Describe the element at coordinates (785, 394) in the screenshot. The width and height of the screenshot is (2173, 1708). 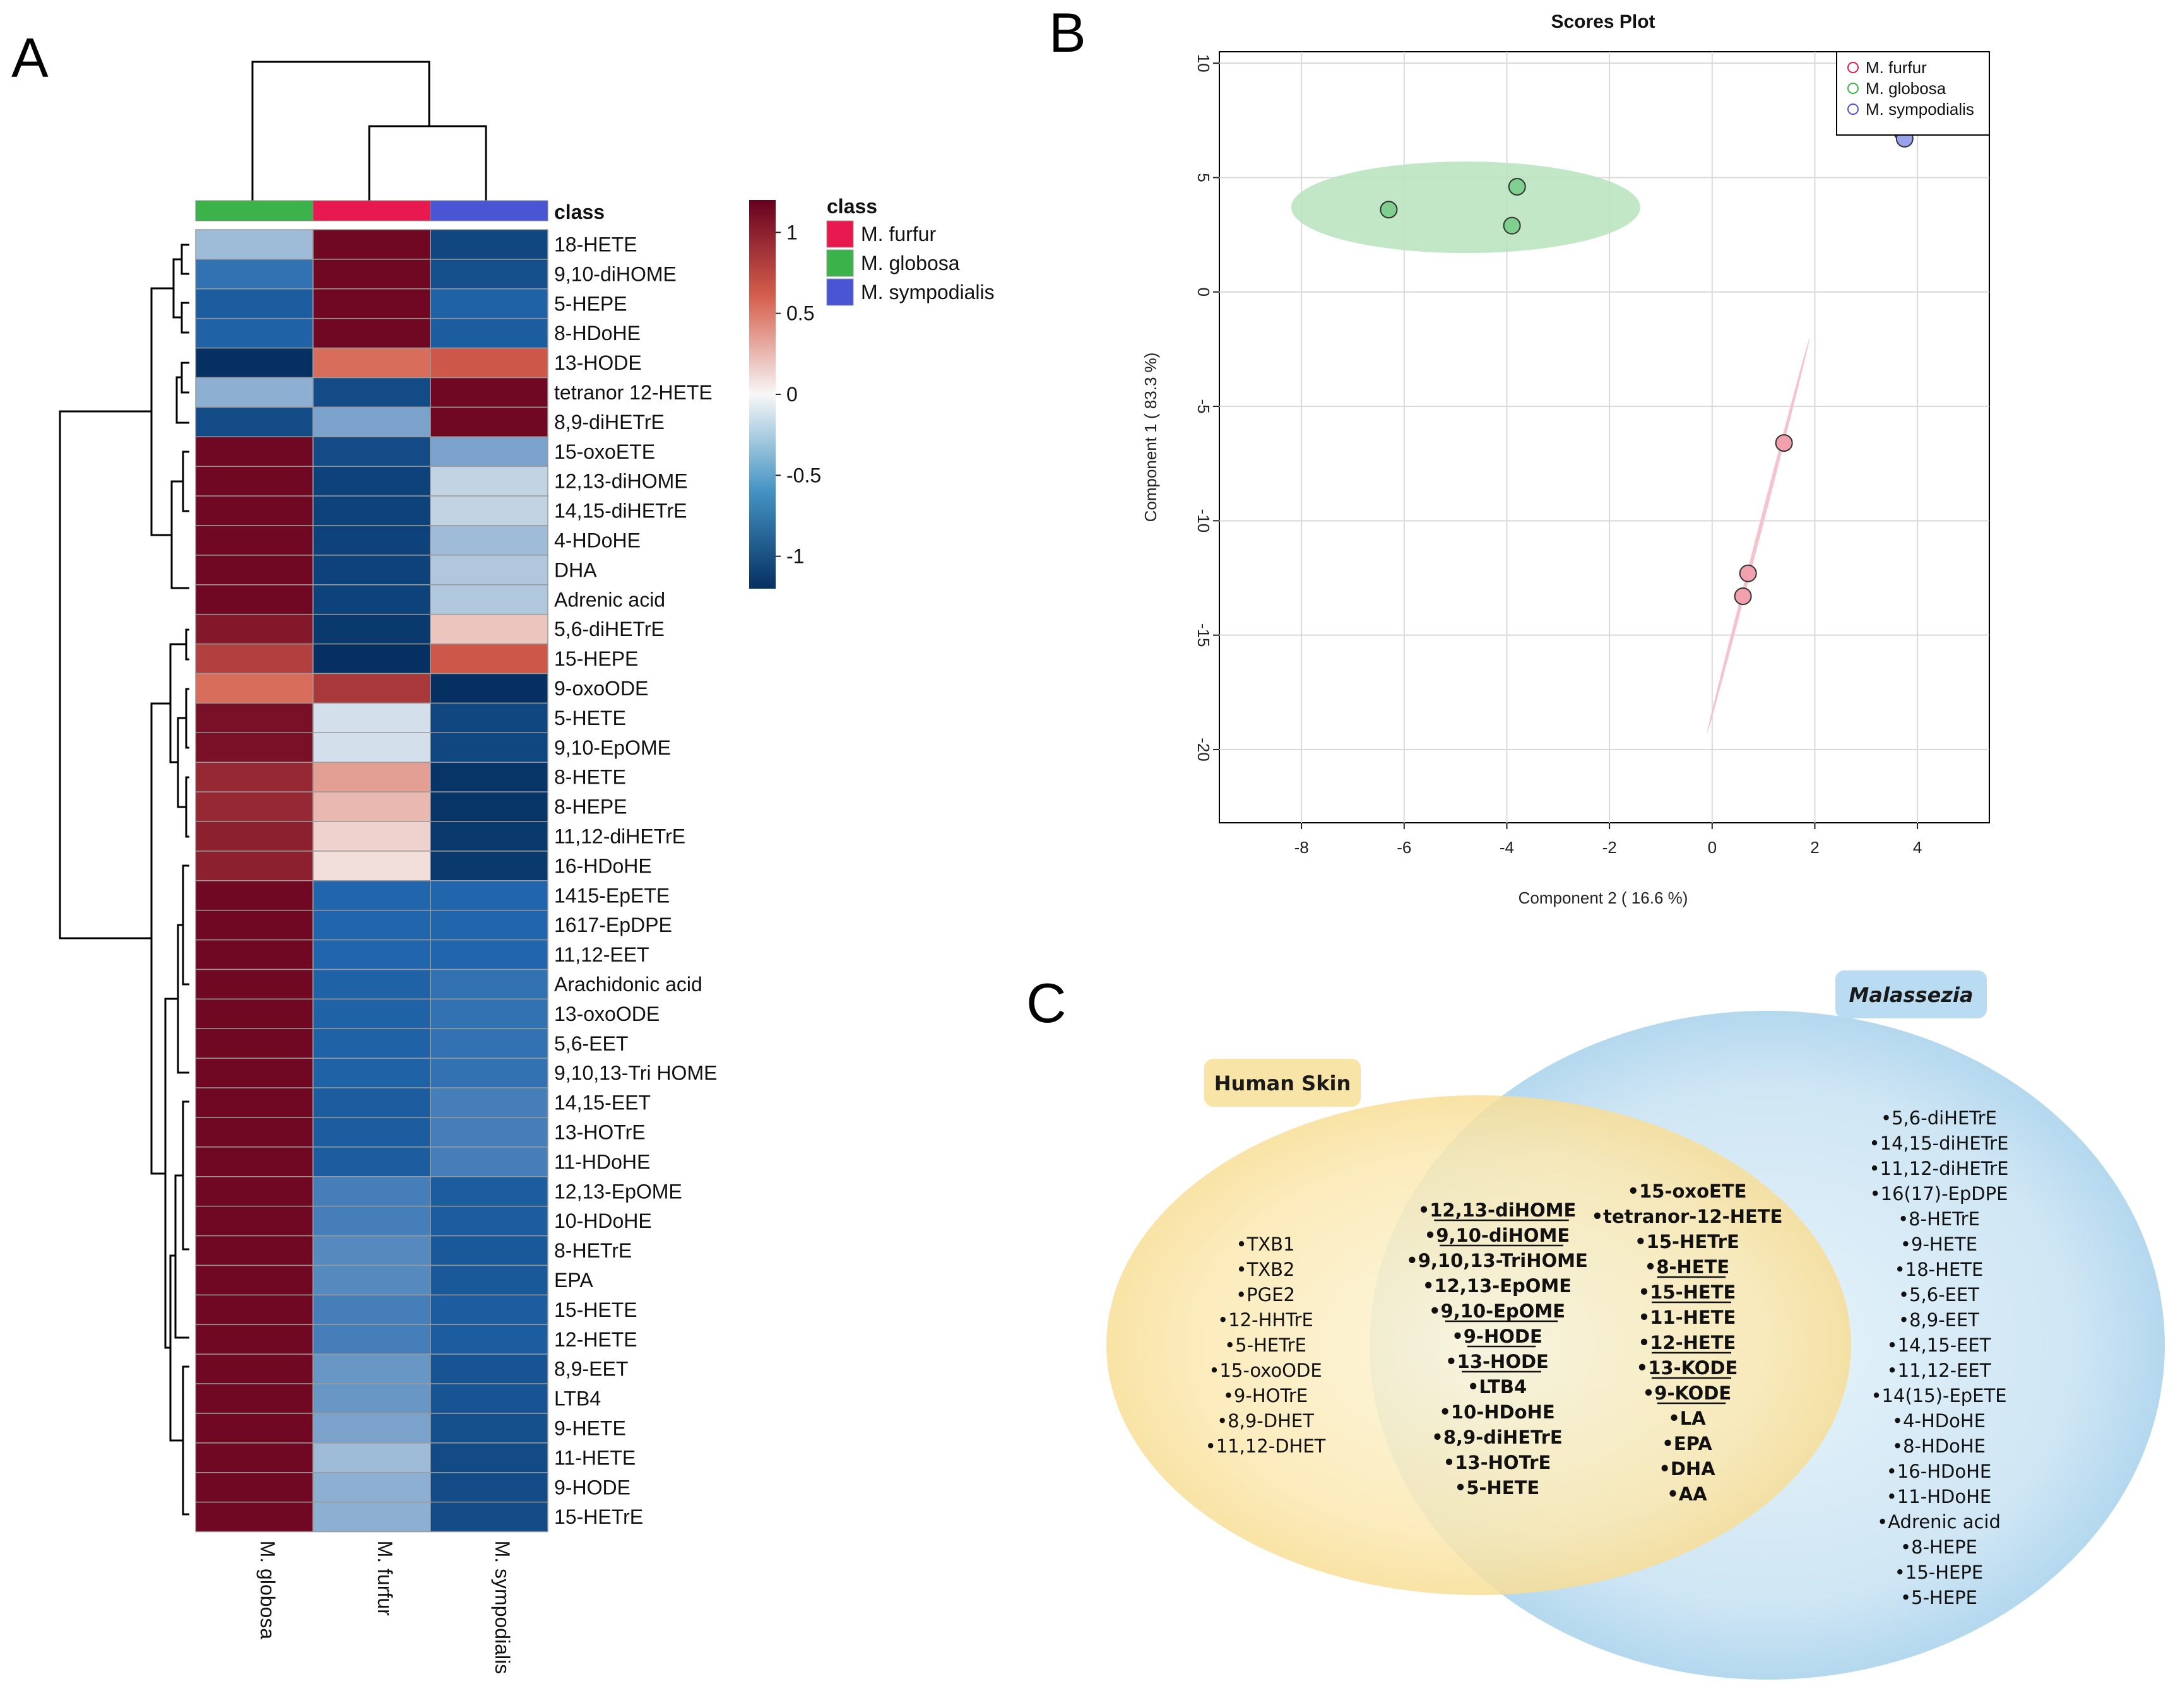
I see `colorbar: 1 0.5 0 -0.5 -1` at that location.